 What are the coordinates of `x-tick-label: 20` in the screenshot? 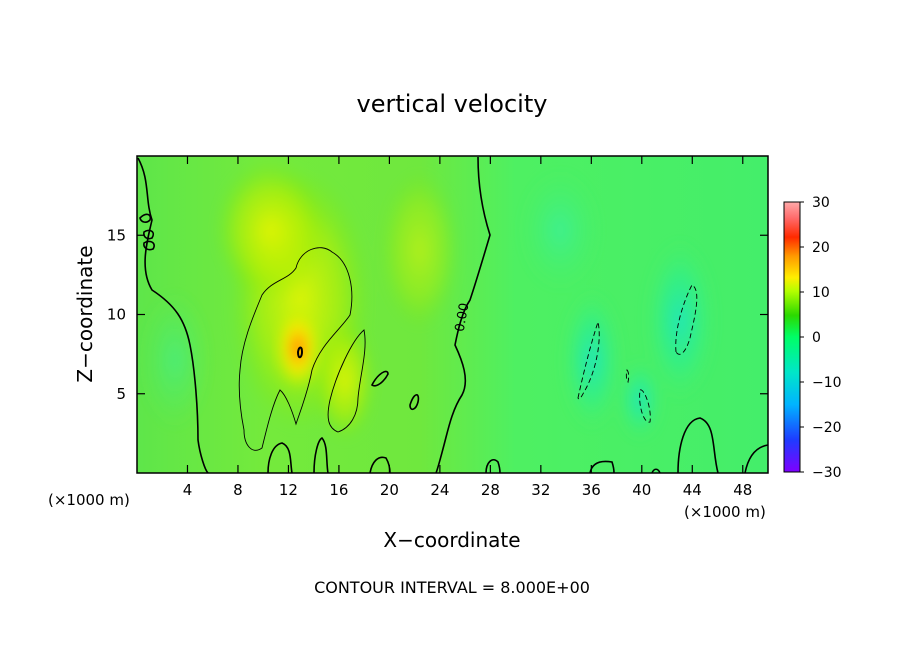 It's located at (389, 490).